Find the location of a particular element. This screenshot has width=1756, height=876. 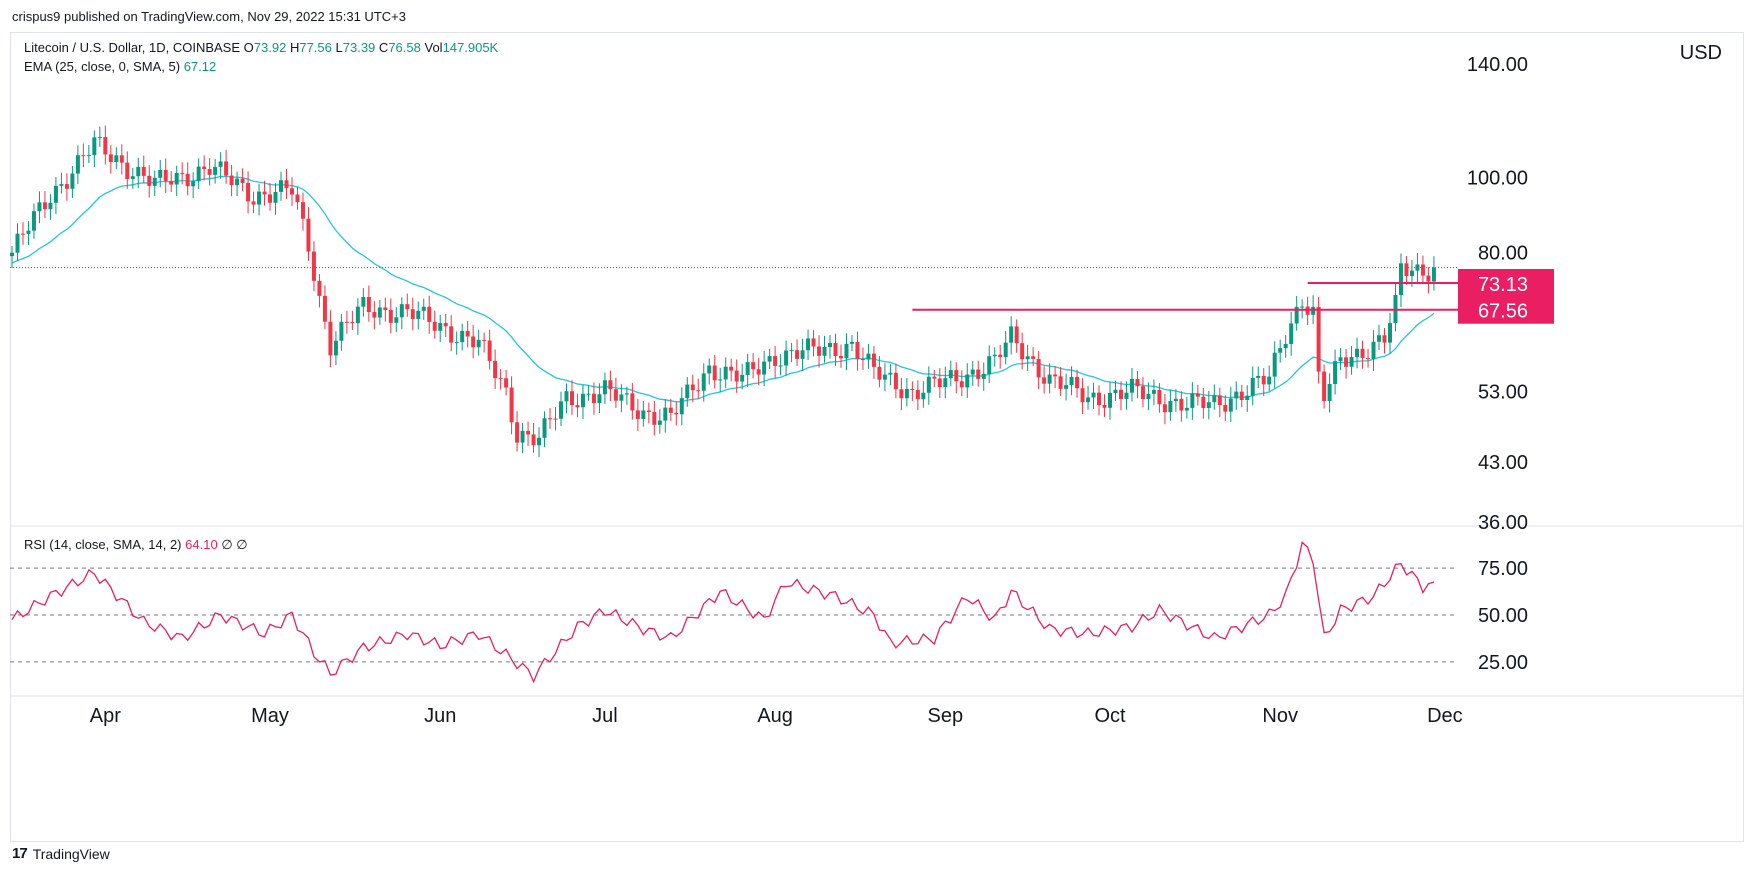

tradingview-brand: 17 TradingView is located at coordinates (61, 853).